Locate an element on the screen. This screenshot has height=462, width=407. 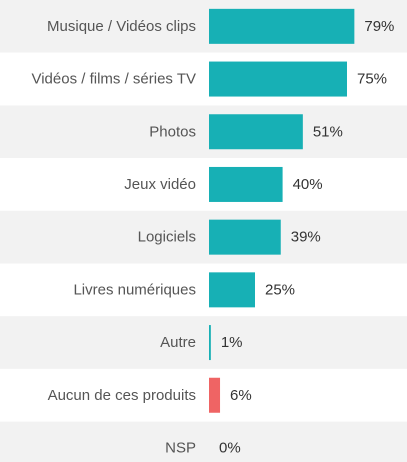
value-label: 40% is located at coordinates (308, 184).